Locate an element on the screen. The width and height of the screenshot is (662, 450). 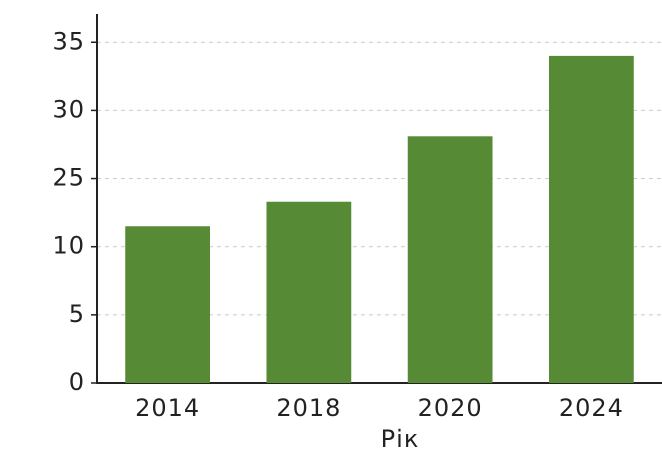
y-tick-label: 10 is located at coordinates (68, 246).